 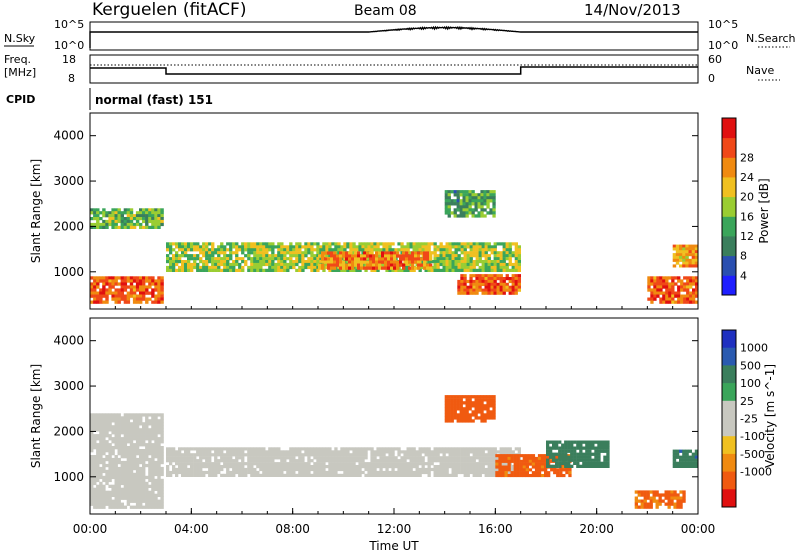 I want to click on nave-label: Nave, so click(x=760, y=70).